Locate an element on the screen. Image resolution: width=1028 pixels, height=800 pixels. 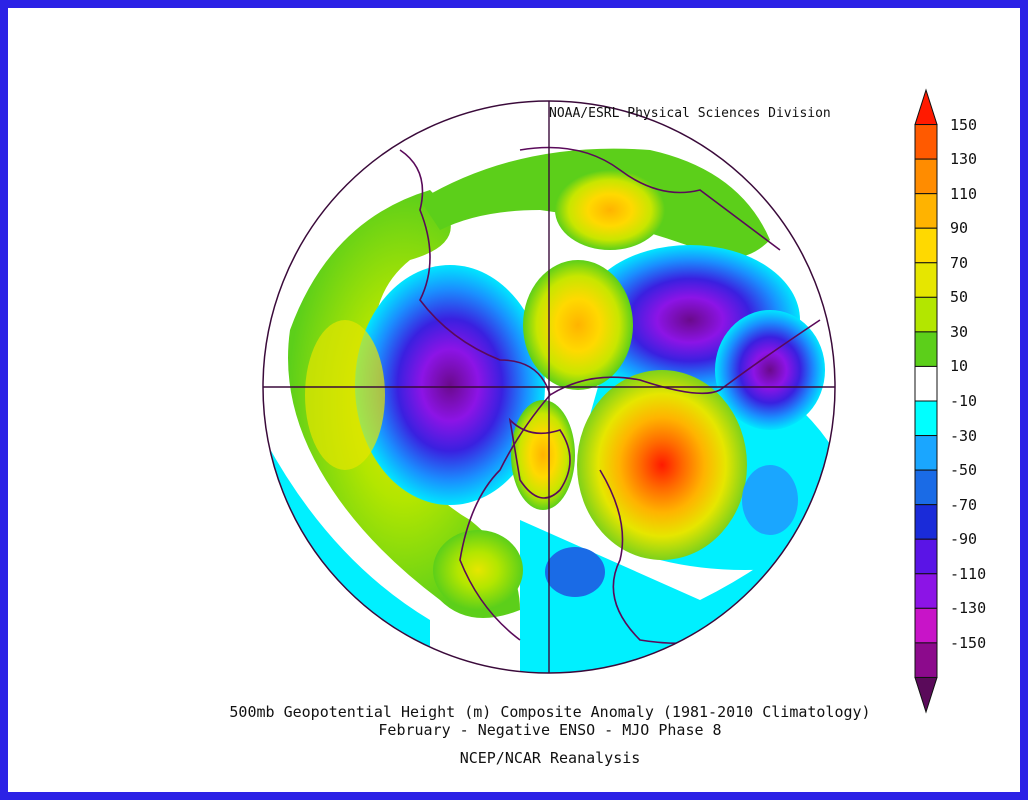
colorbar-tick-label: -50 is located at coordinates (964, 470).